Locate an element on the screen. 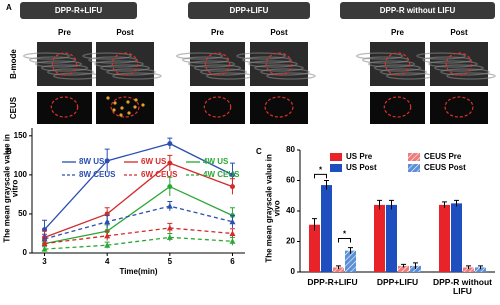 Image resolution: width=500 pixels, height=305 pixels. group-title: DPP-R without LIFU is located at coordinates (418, 10).